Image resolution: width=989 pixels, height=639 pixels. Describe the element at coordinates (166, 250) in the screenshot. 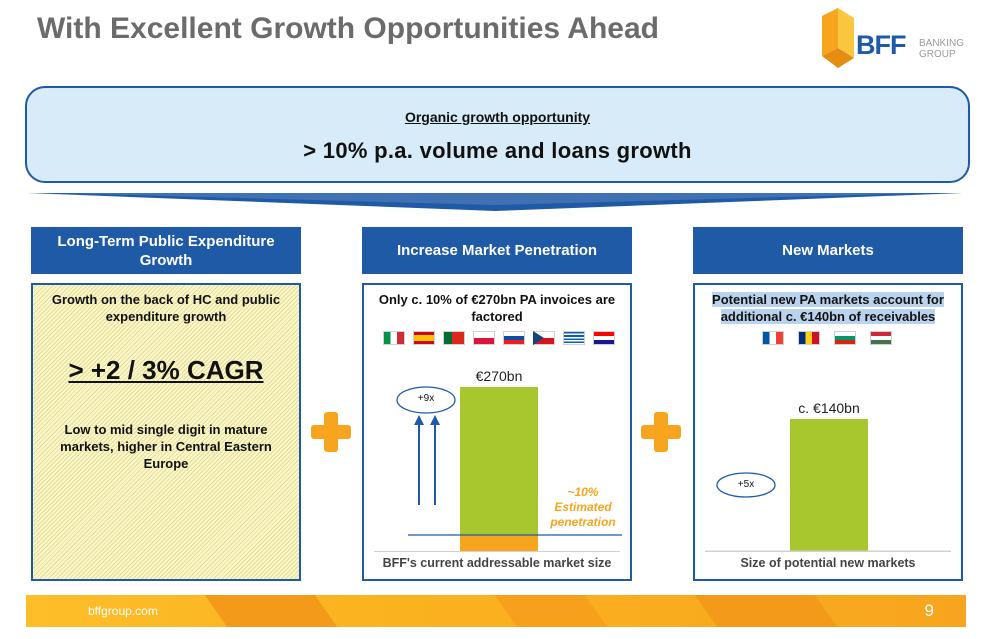

I see `column-header-public-expenditure: Long-Term Public Expenditure Growth` at that location.